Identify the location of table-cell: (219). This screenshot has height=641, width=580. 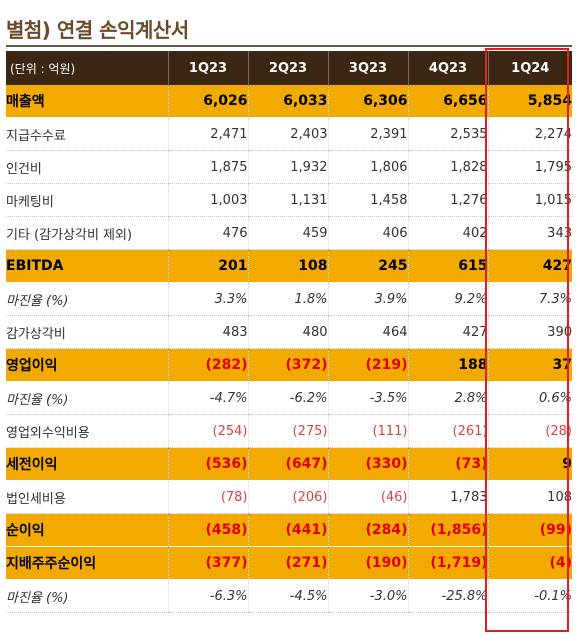
(367, 365).